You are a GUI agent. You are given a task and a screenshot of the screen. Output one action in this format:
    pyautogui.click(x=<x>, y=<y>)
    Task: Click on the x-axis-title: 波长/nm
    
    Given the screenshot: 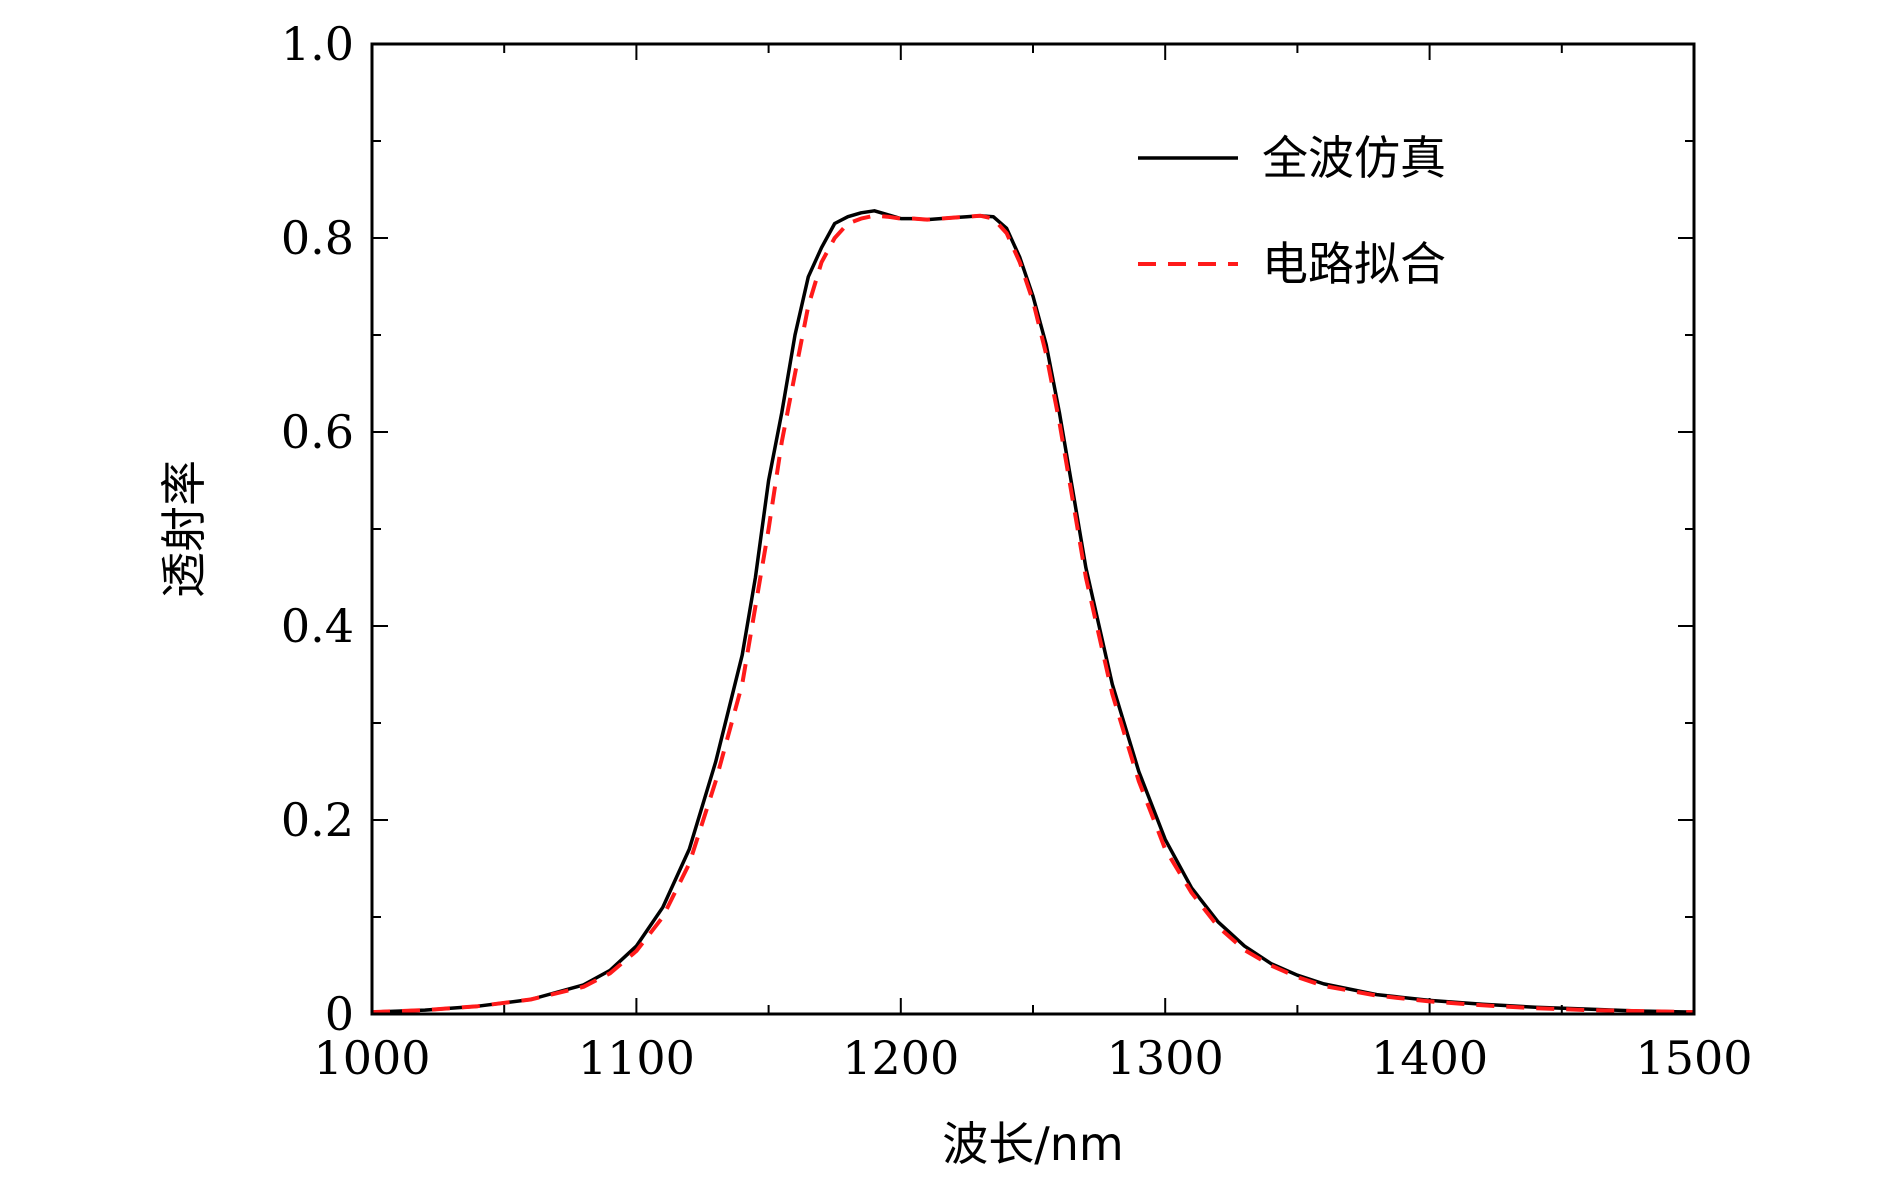 What is the action you would take?
    pyautogui.click(x=1032, y=1144)
    